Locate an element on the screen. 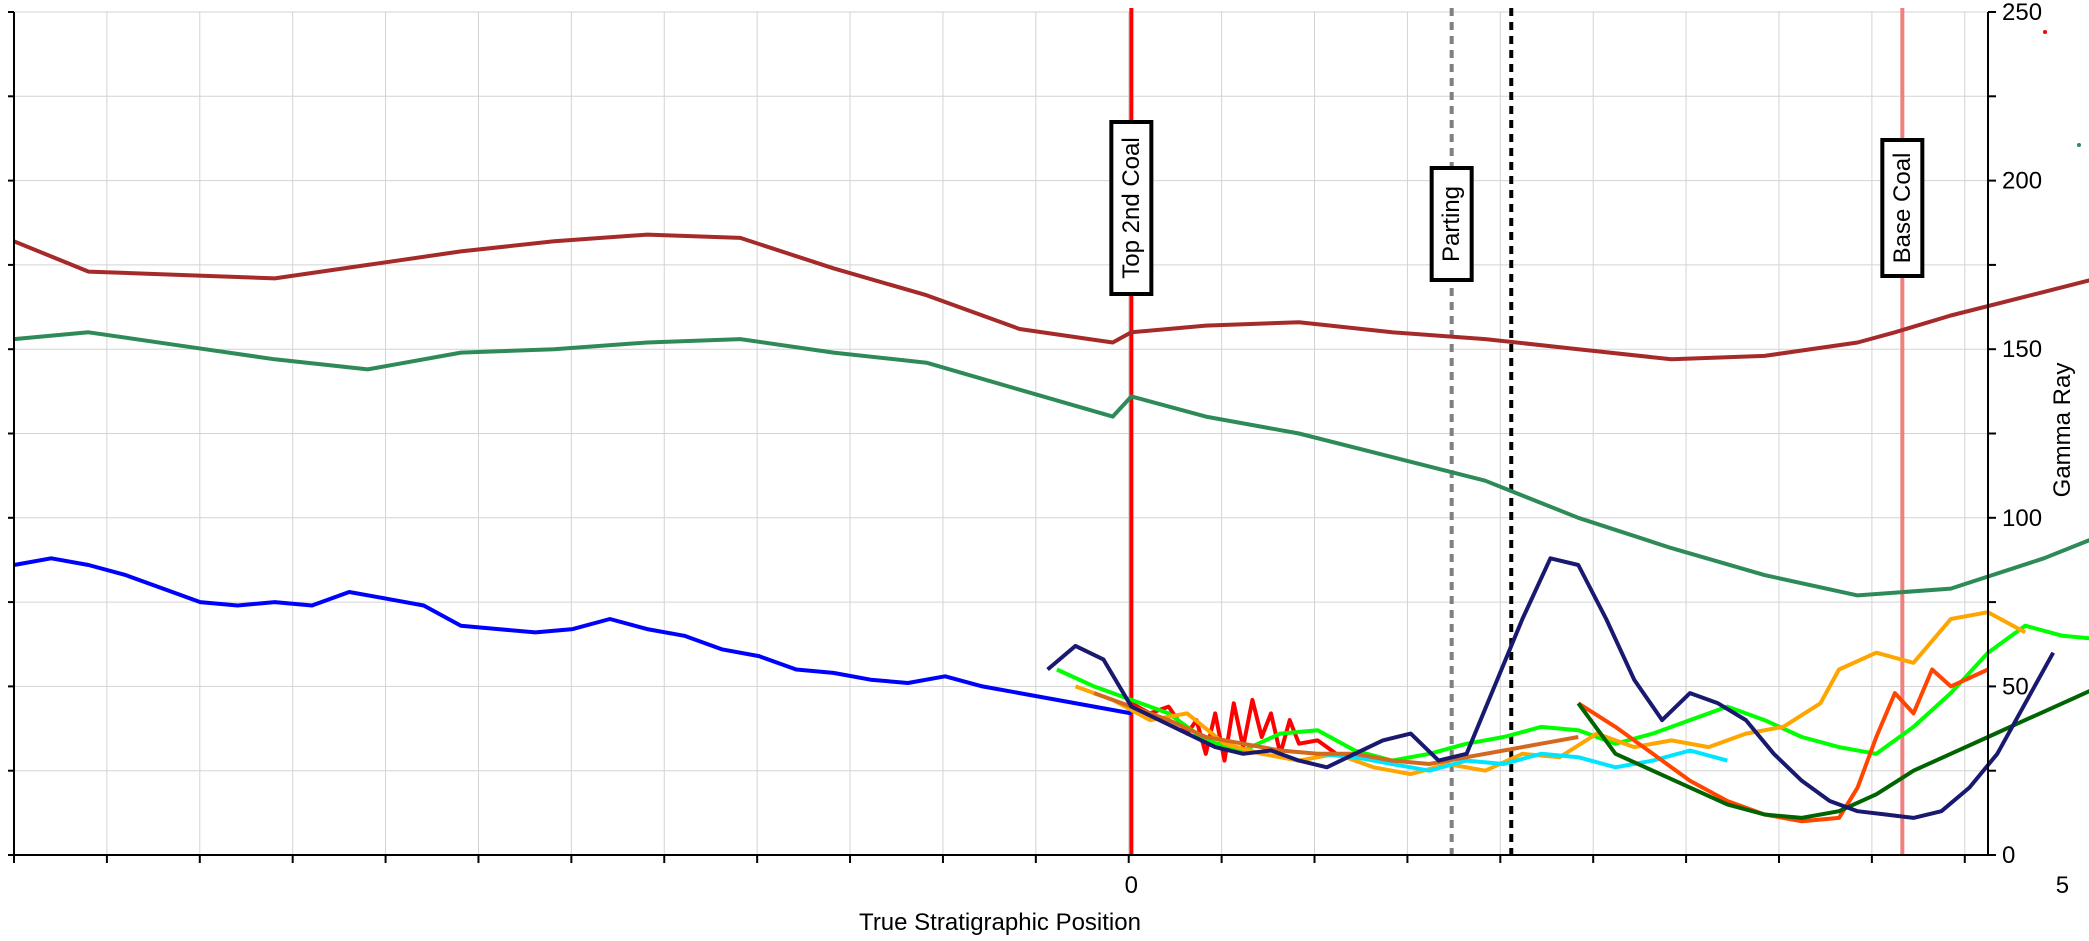  y-tick-label: 50 is located at coordinates (2015, 686).